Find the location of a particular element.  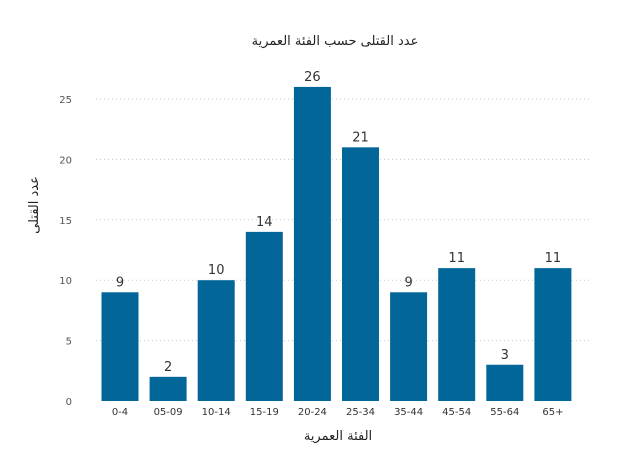

x-tick-label: 45-54 is located at coordinates (456, 412).